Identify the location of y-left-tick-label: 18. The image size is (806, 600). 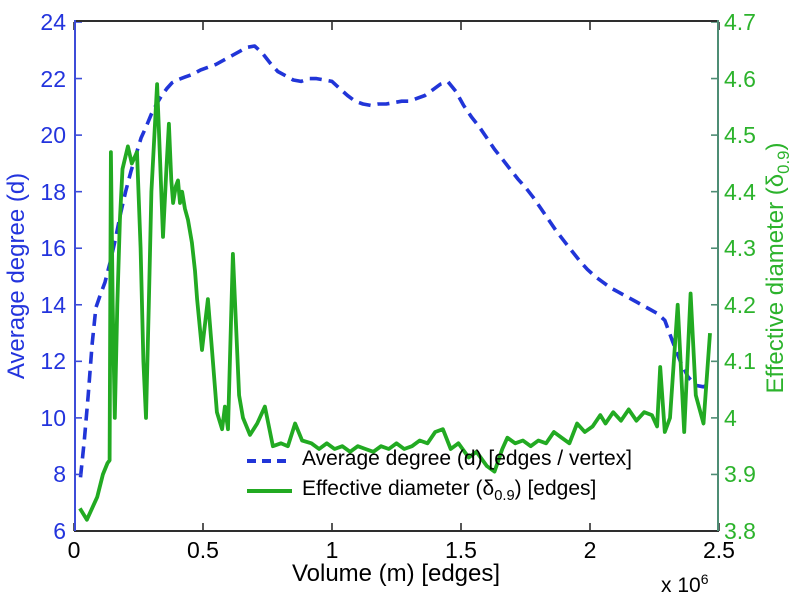
(53, 191).